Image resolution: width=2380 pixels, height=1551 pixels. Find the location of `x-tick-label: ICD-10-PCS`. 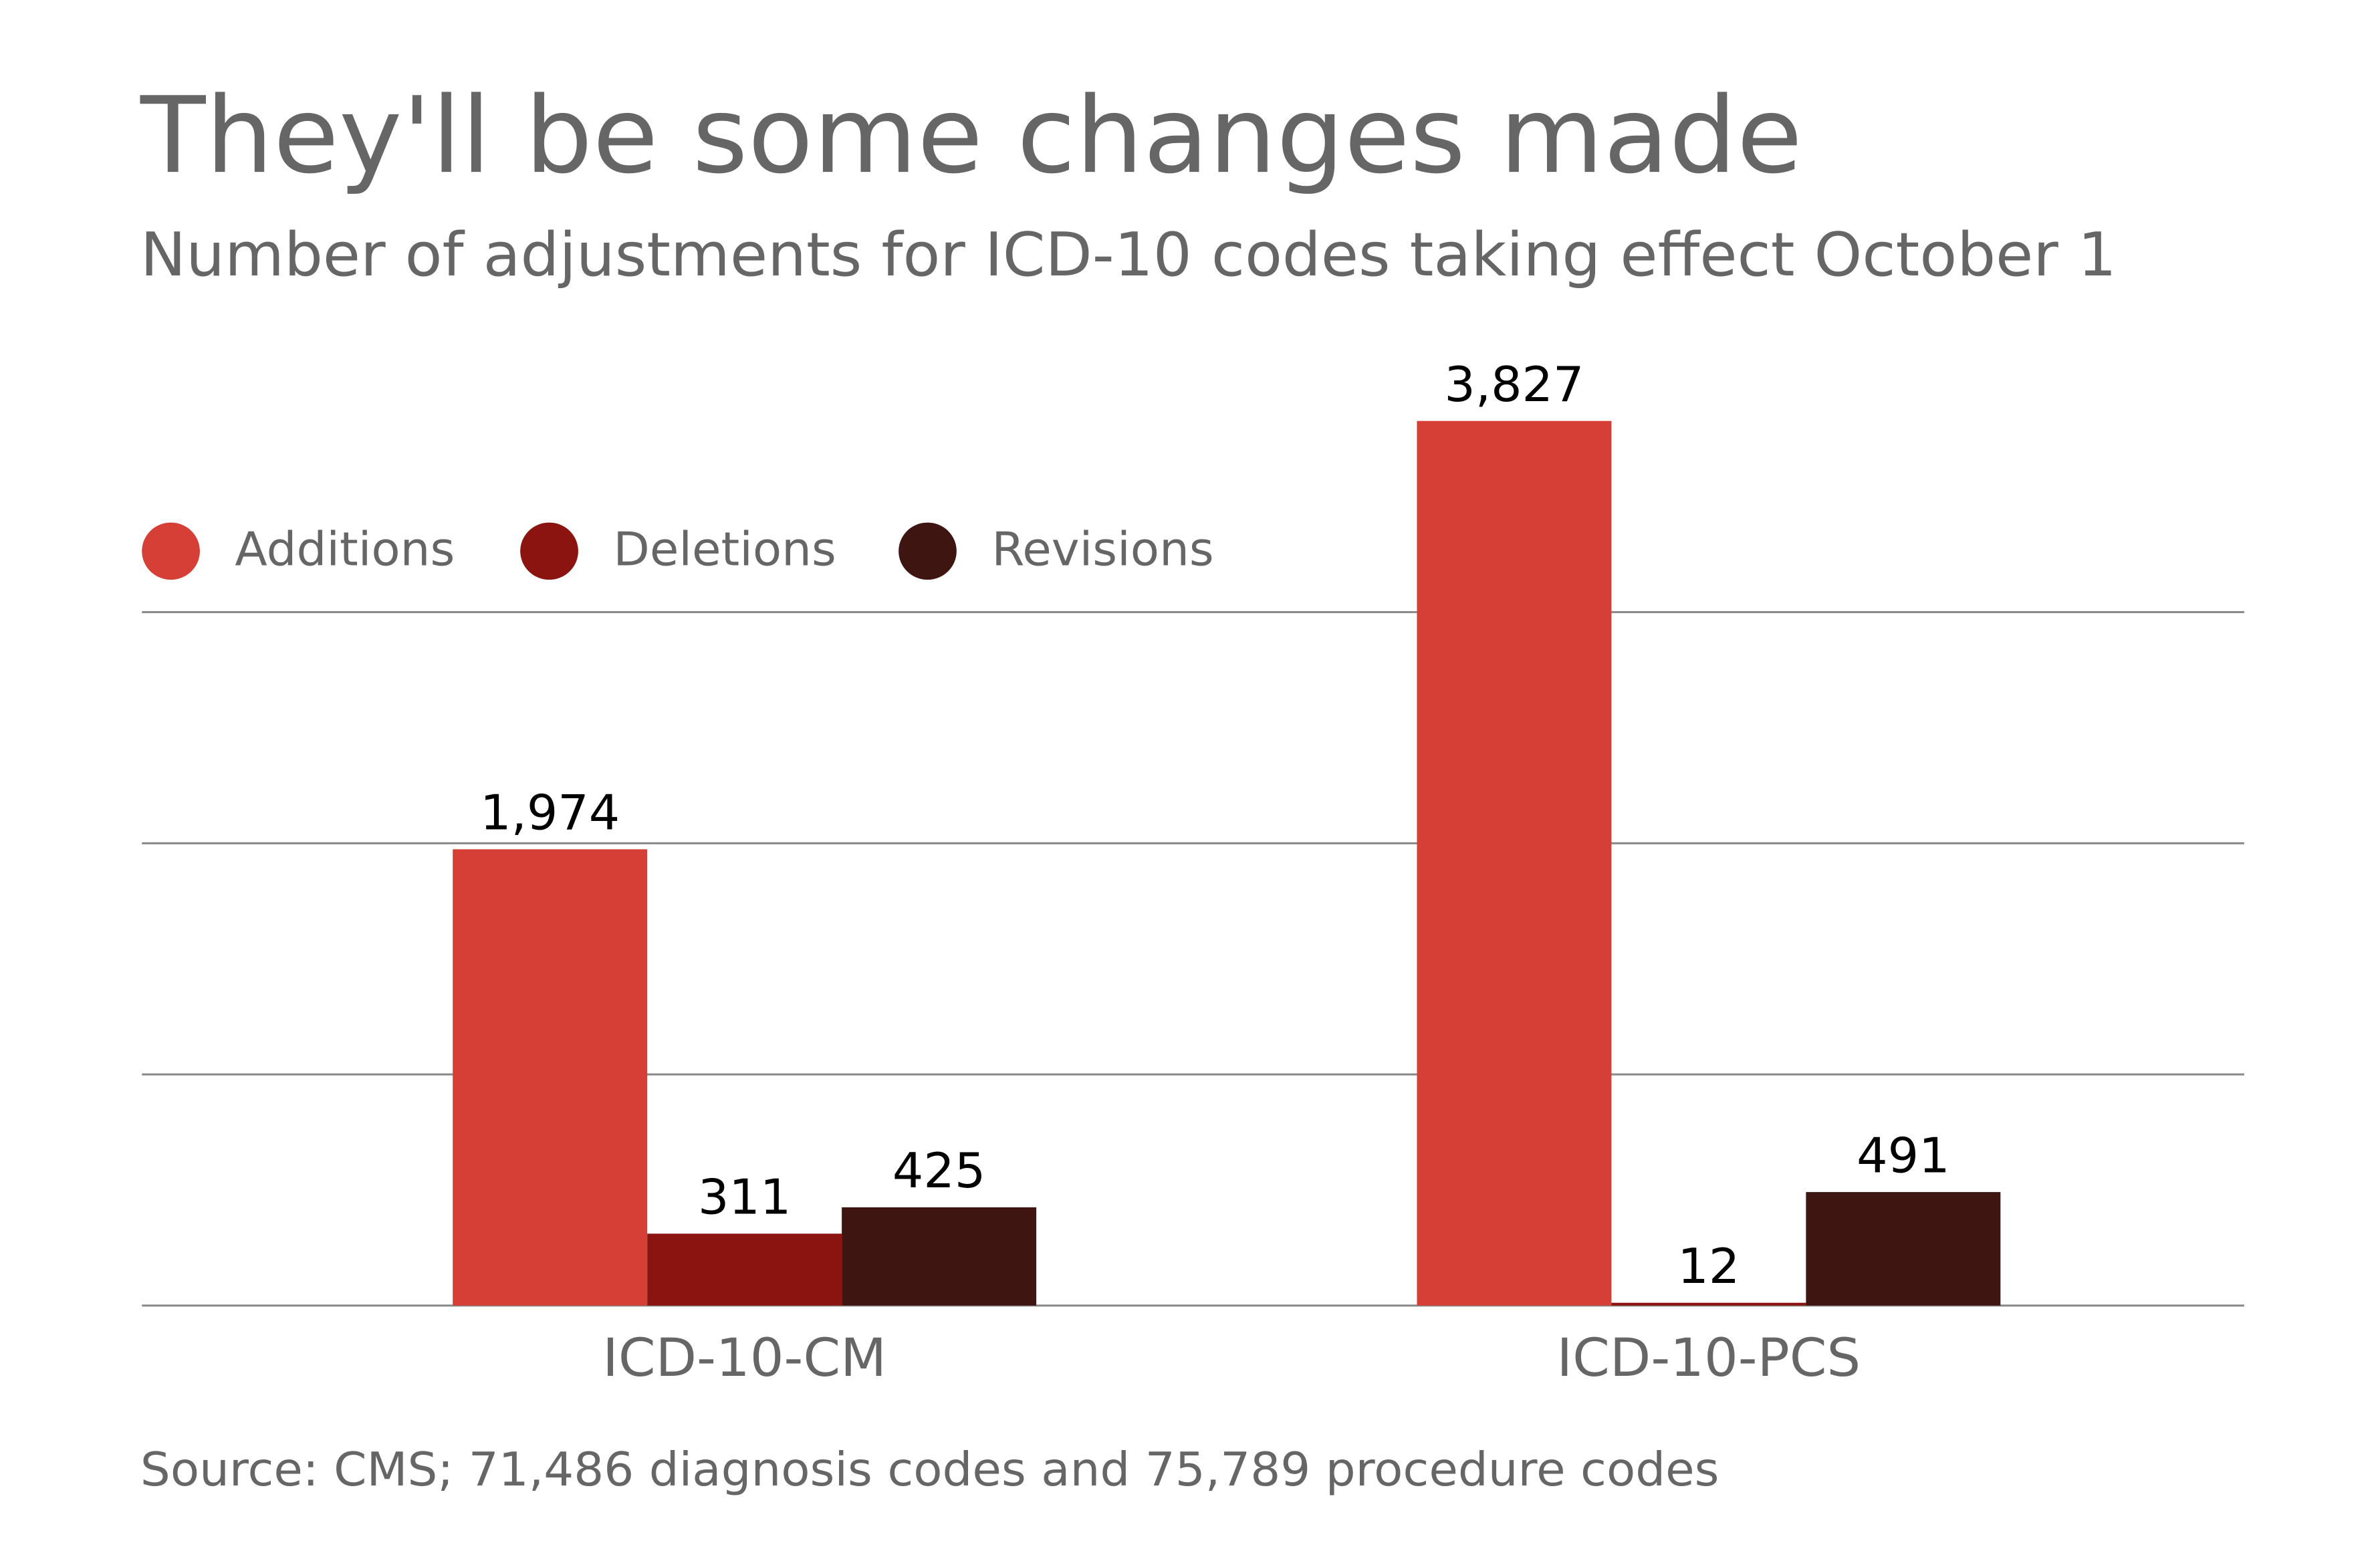

x-tick-label: ICD-10-PCS is located at coordinates (1709, 1358).